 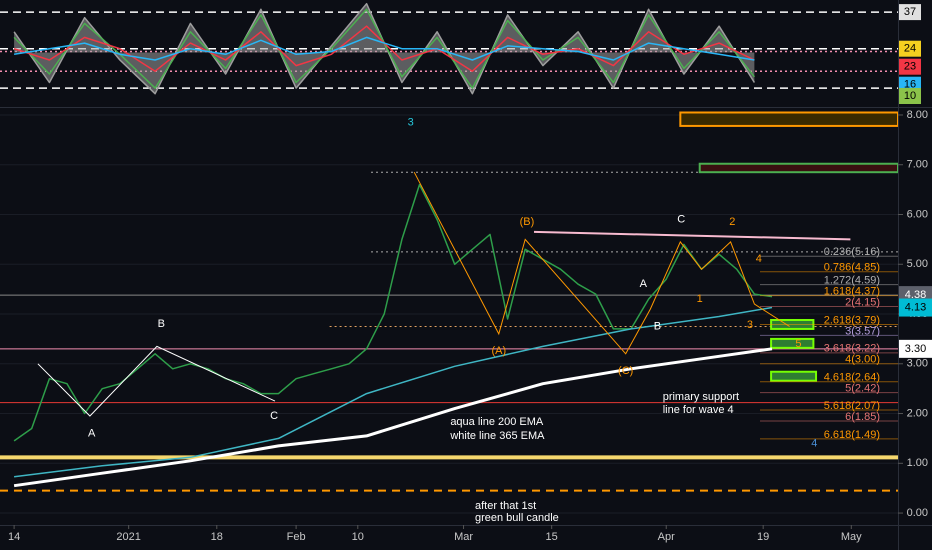 What do you see at coordinates (852, 349) in the screenshot?
I see `fib-label: 3.618(3.22)` at bounding box center [852, 349].